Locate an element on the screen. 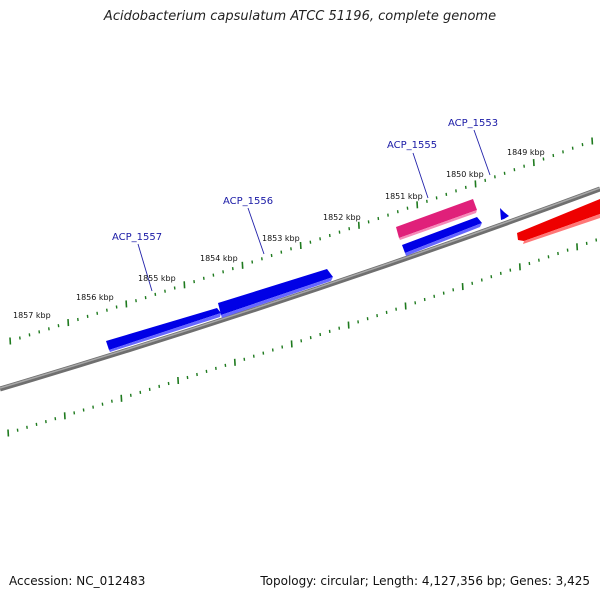 The height and width of the screenshot is (600, 600). kbp-label-1854: 1854 kbp is located at coordinates (219, 258).